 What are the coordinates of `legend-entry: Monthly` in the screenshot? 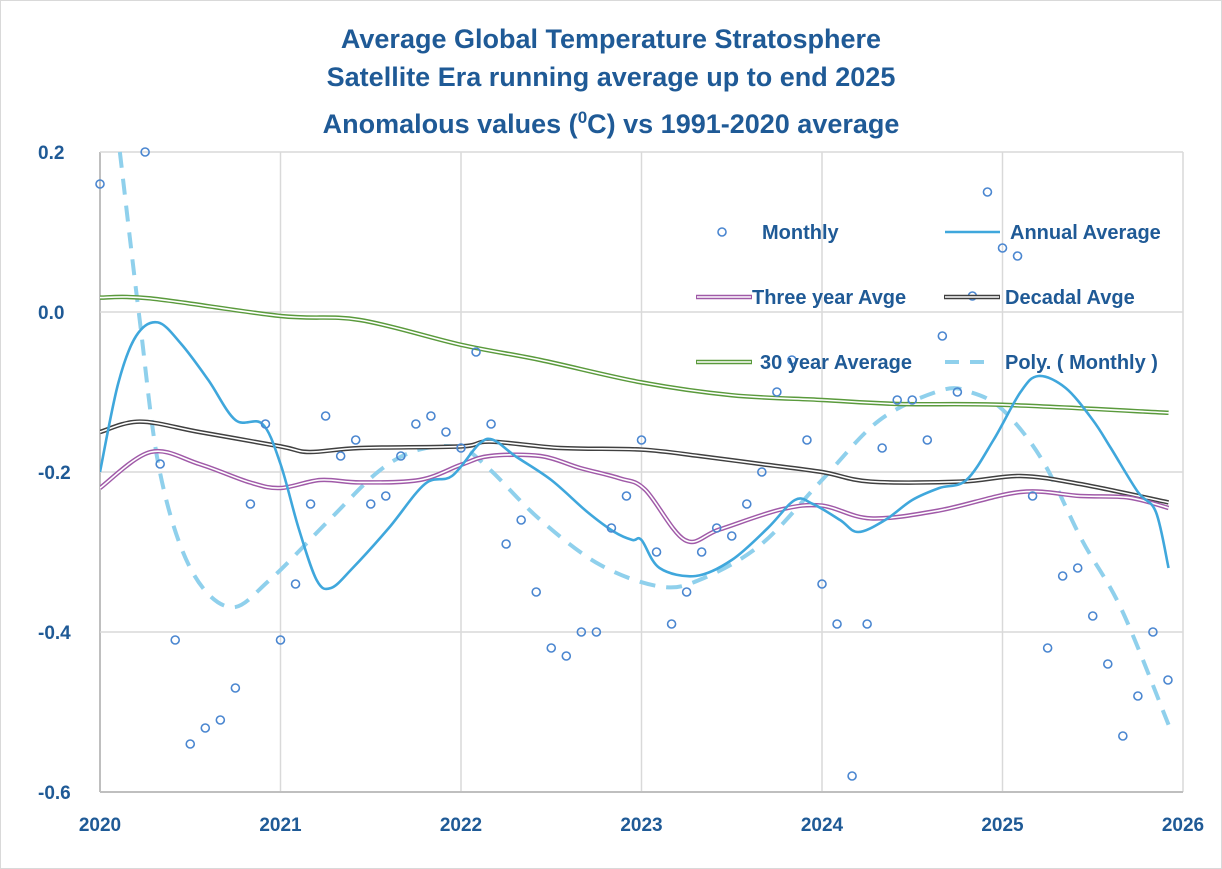 It's located at (778, 233).